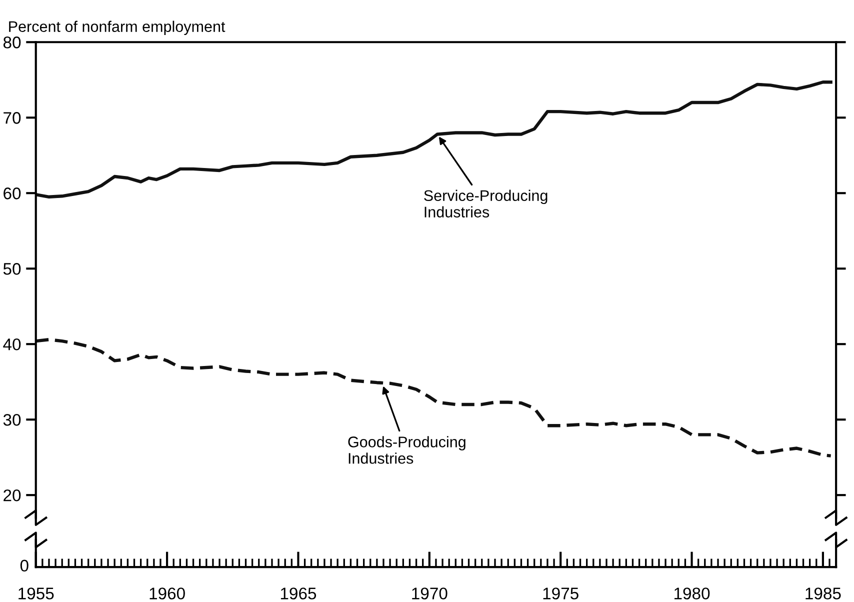 The width and height of the screenshot is (854, 602). Describe the element at coordinates (36, 594) in the screenshot. I see `x-tick-label: 1955` at that location.